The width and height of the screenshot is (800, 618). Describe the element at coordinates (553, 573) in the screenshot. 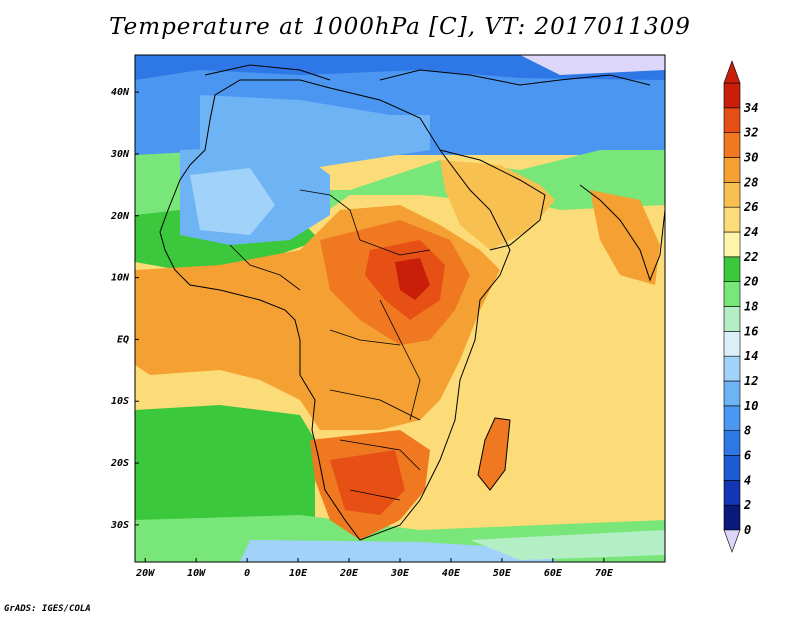

I see `lon-tick-label: 60E` at that location.